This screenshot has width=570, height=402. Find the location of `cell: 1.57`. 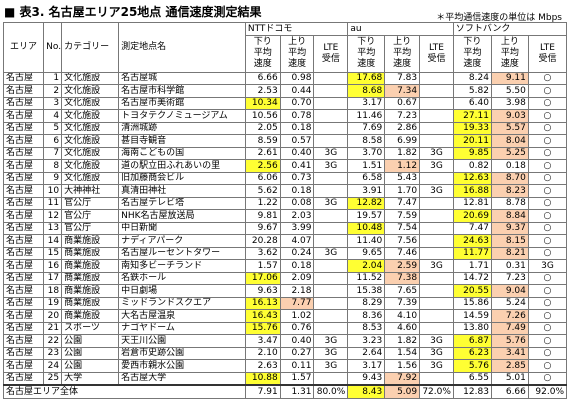

cell: 1.57 is located at coordinates (297, 378).